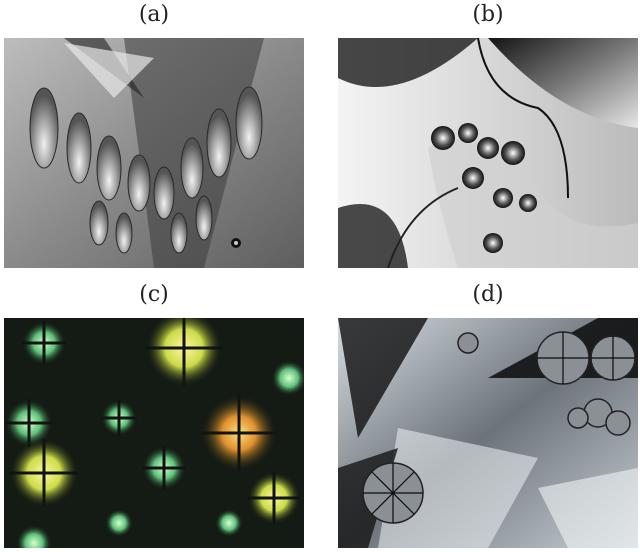  What do you see at coordinates (154, 14) in the screenshot?
I see `panel-a-label: (a)` at bounding box center [154, 14].